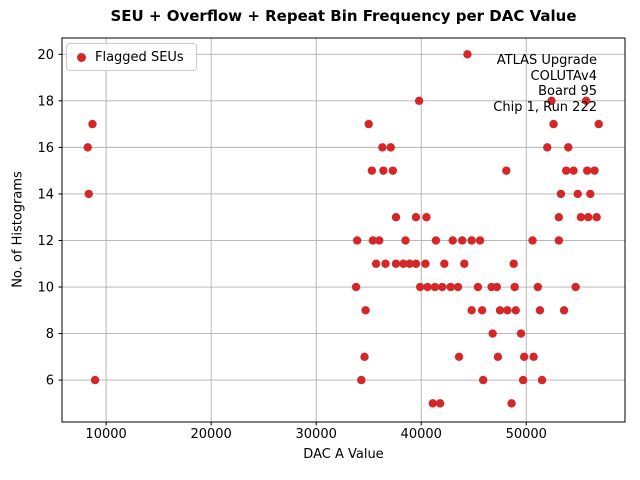 The width and height of the screenshot is (640, 480). Describe the element at coordinates (81, 57) in the screenshot. I see `legend-marker-icon` at that location.